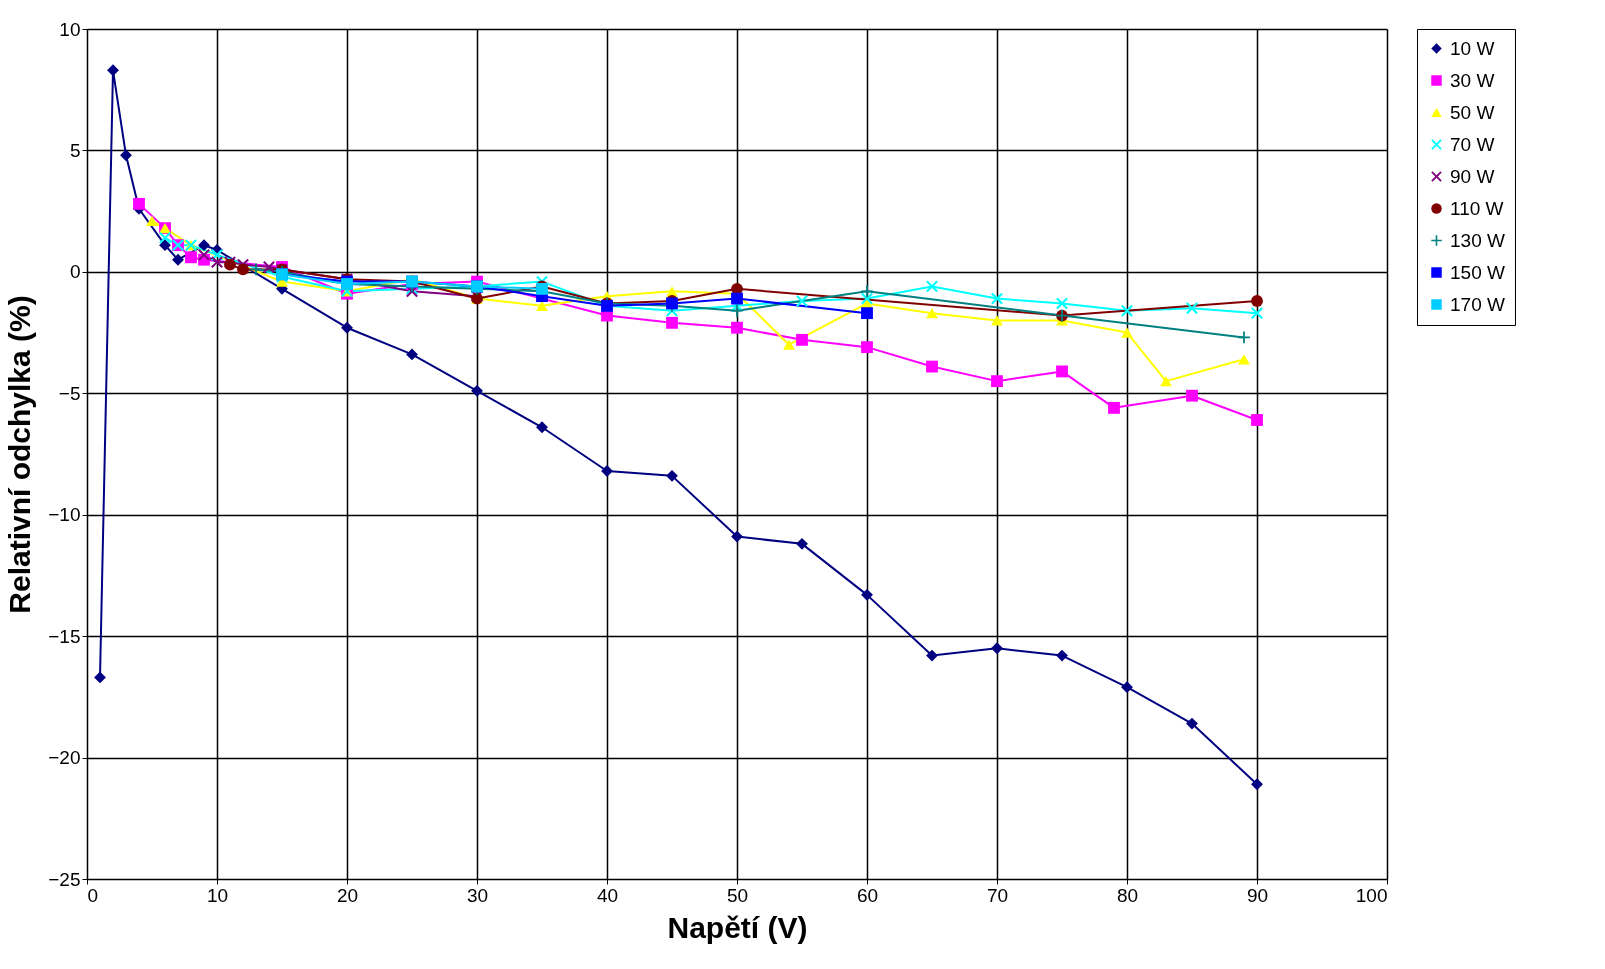 The width and height of the screenshot is (1605, 969). I want to click on x-axis-title: Napětí (V), so click(737, 927).